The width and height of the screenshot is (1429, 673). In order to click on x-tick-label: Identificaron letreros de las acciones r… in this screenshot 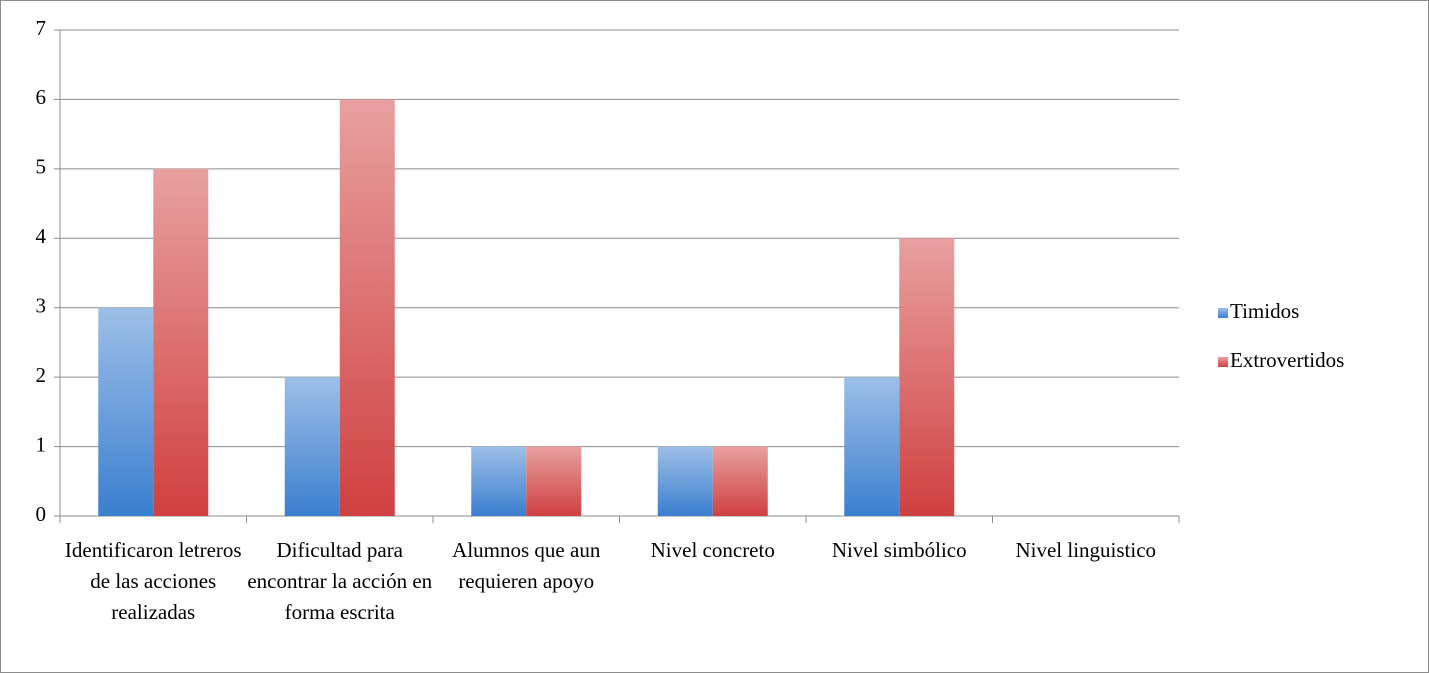, I will do `click(153, 581)`.